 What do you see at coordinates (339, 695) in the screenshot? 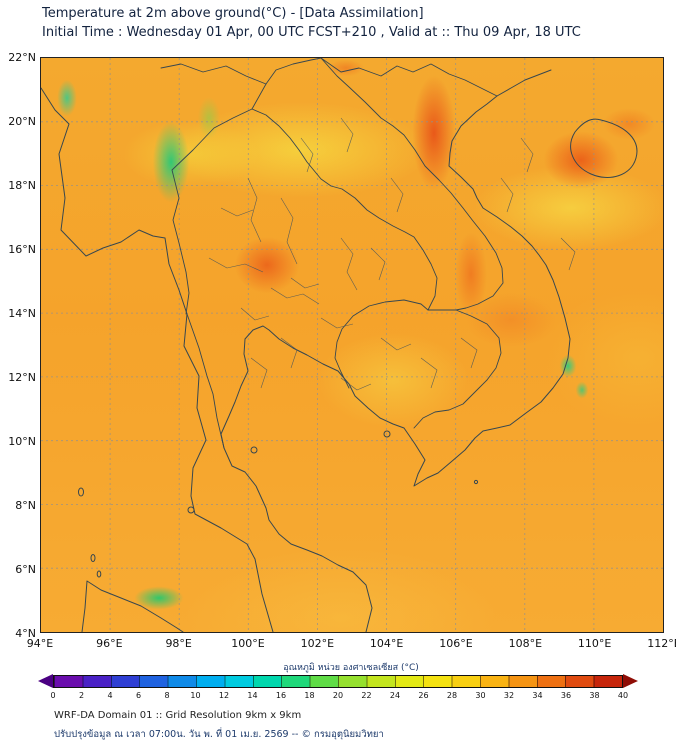
I see `colorbar-tick-labels: 0 2 4 6 8 10 12 14 16 18 20 22 24 26 28 30 32 34 36 38 40` at bounding box center [339, 695].